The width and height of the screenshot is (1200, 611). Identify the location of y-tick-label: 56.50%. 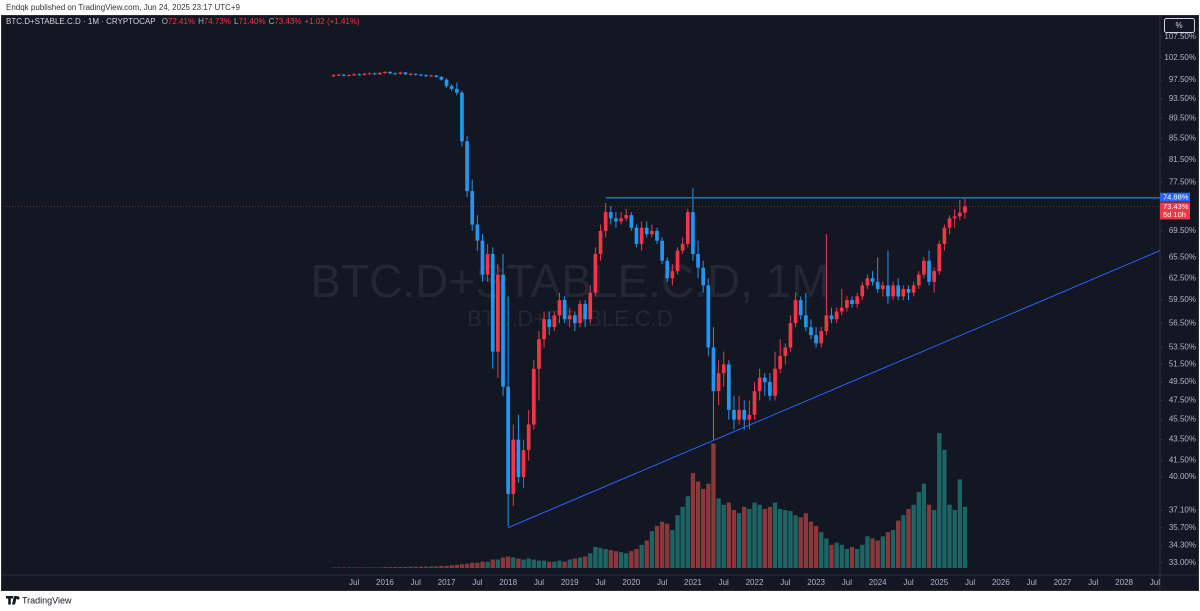
(1182, 322).